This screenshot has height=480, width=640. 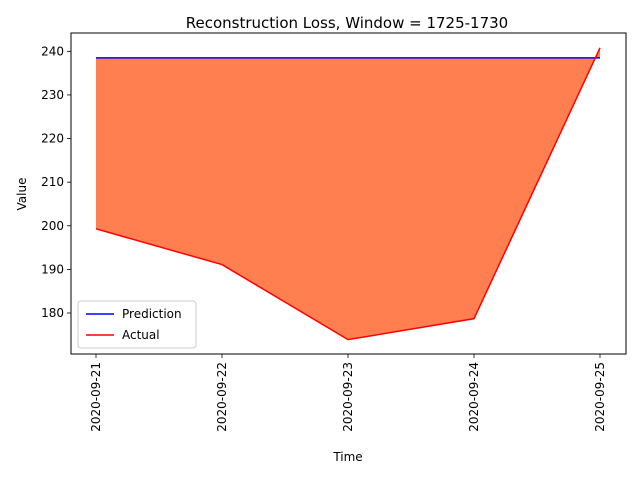 I want to click on x-tick-label: 2020-09-24, so click(x=474, y=397).